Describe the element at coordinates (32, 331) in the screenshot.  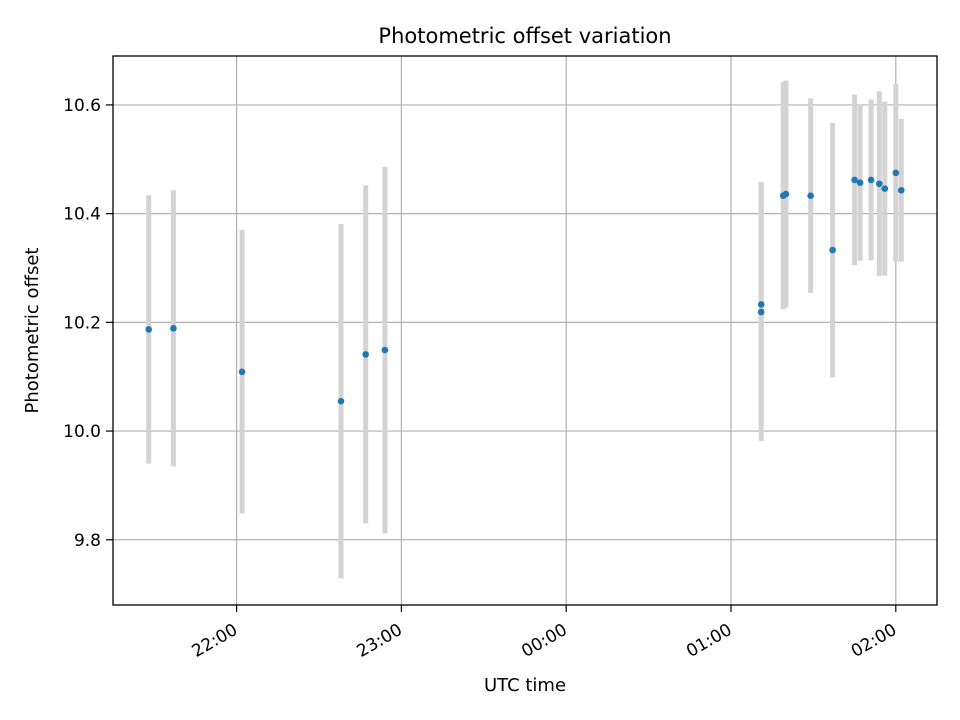
I see `y-axis-label: Photometric offset` at that location.